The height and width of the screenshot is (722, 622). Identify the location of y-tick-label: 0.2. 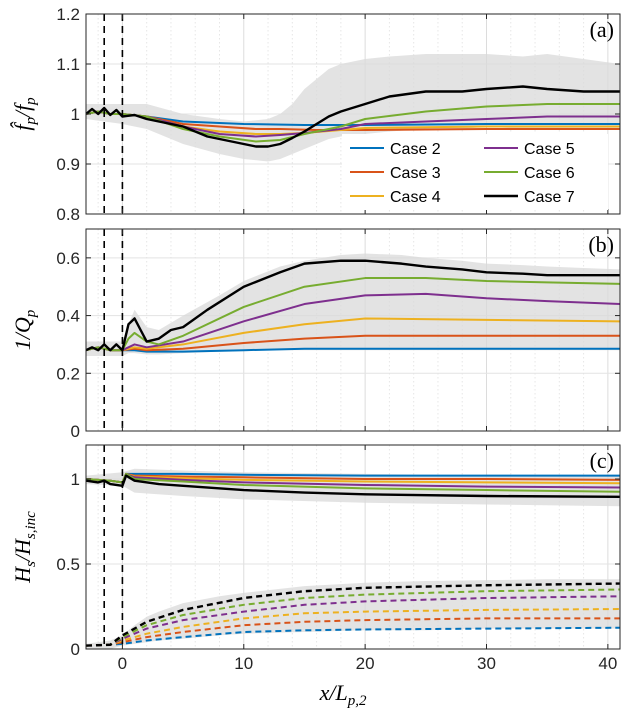
(68, 373).